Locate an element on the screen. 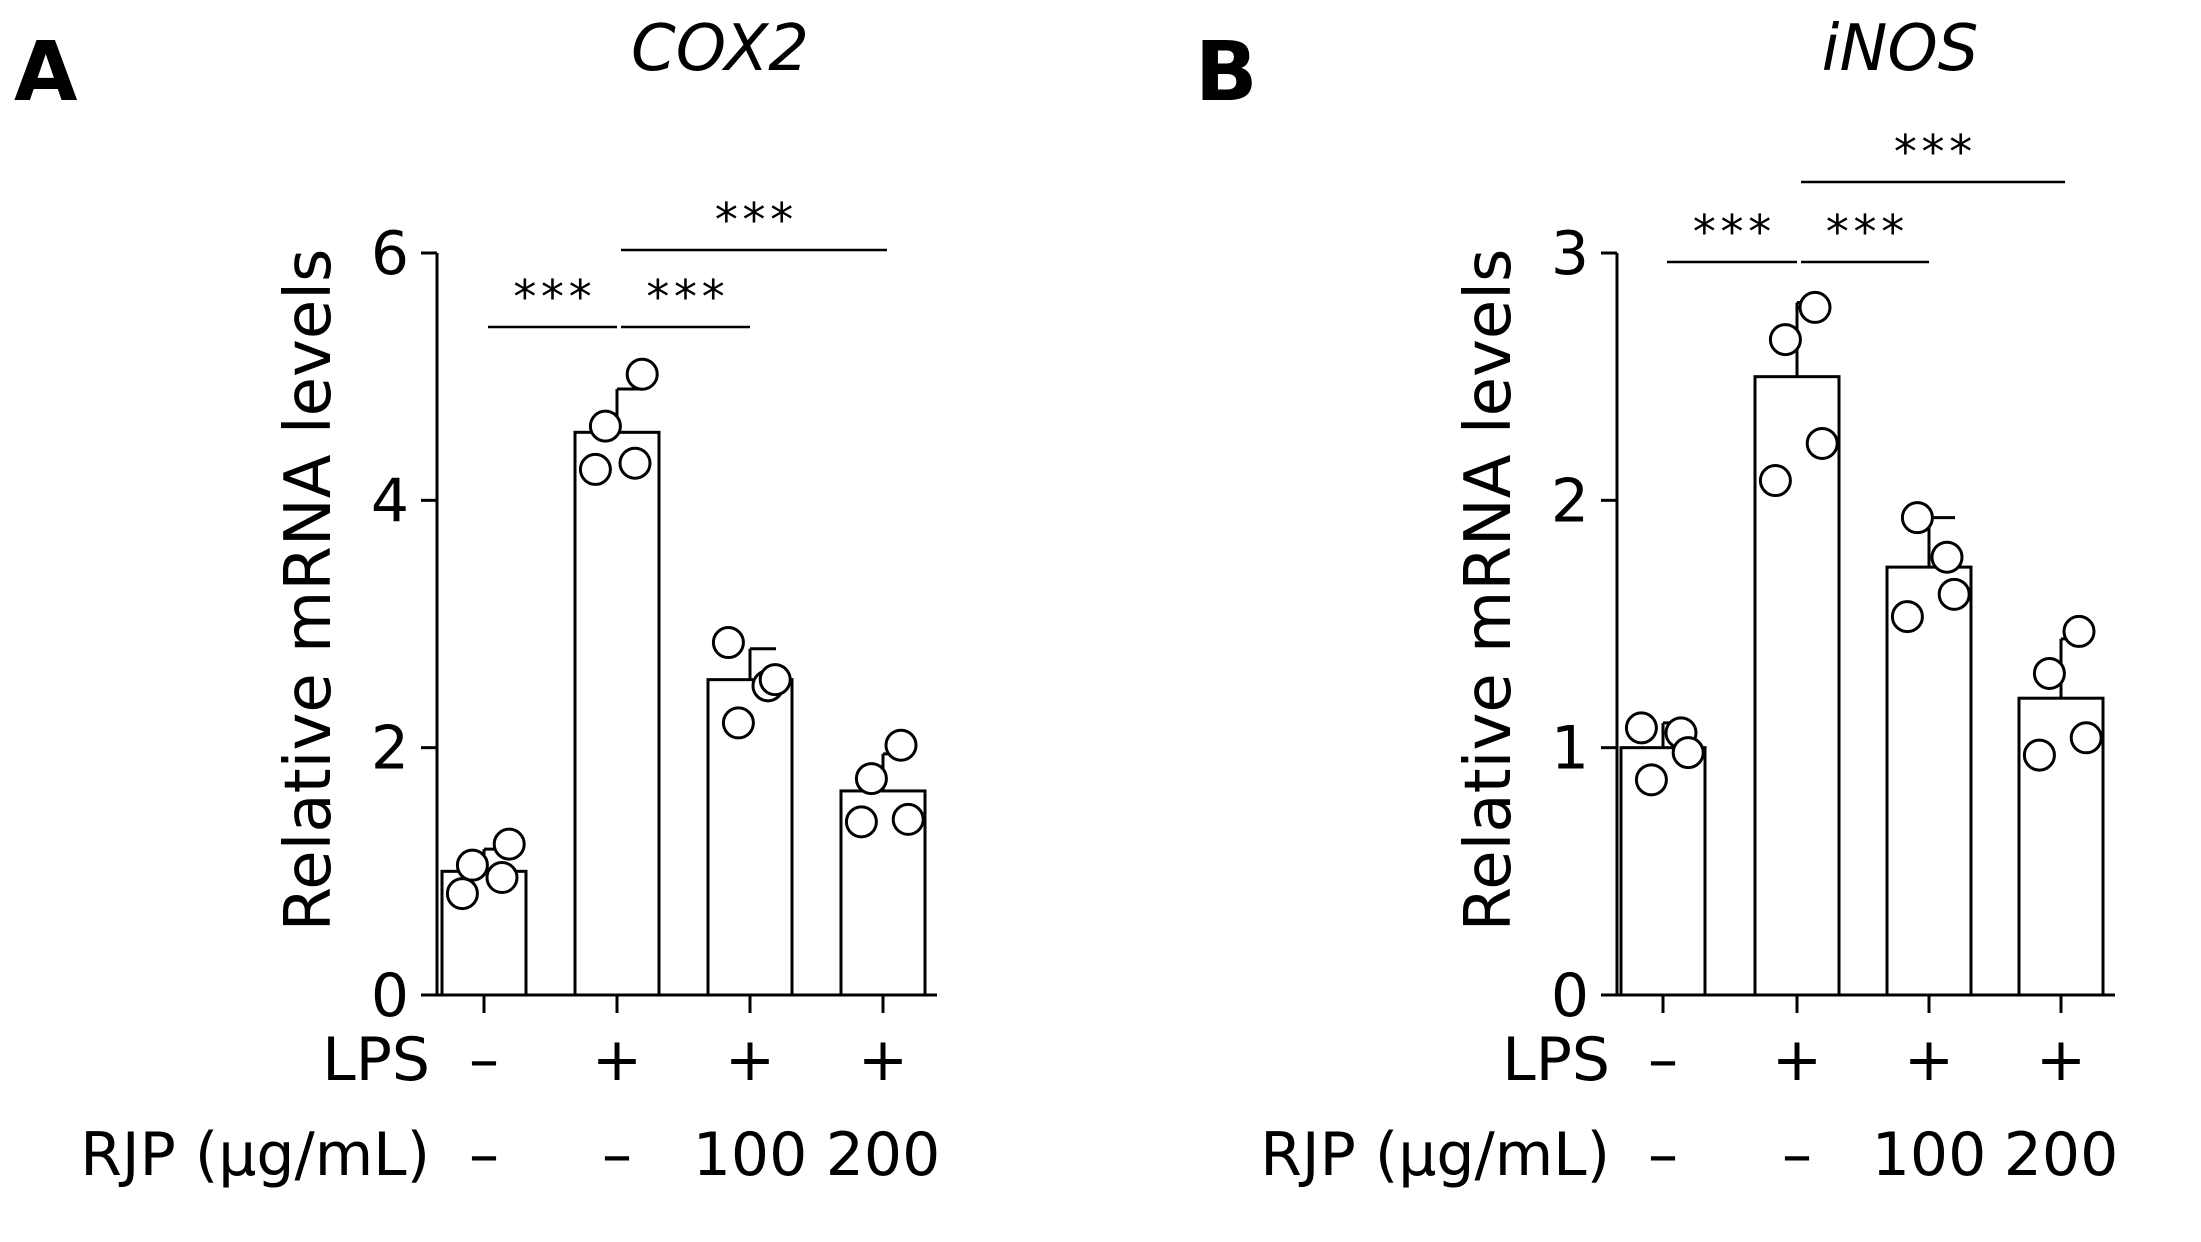  y-tick-label: 3 is located at coordinates (1570, 254).